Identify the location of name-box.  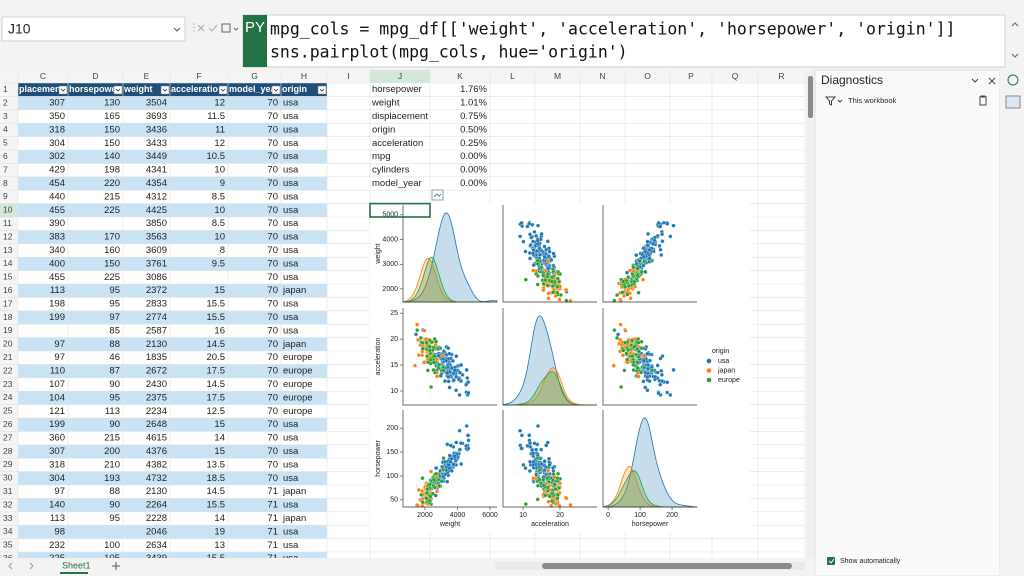
(93, 29).